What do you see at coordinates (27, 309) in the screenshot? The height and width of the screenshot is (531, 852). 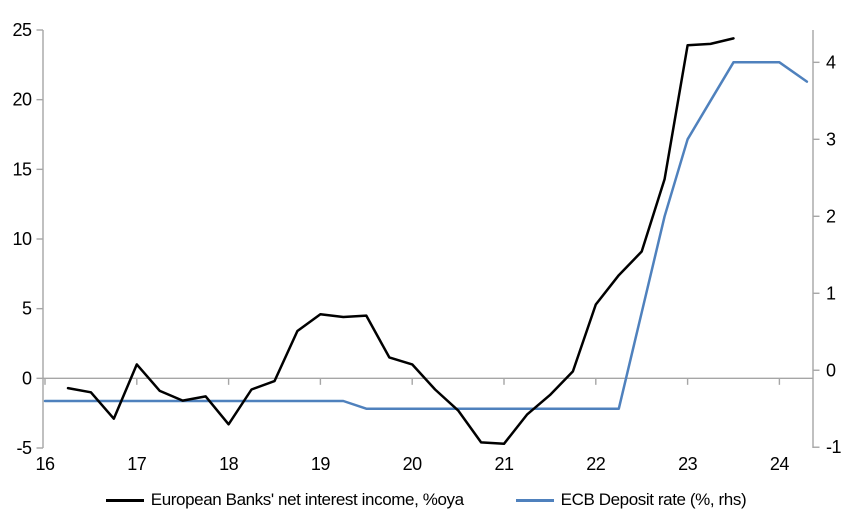 I see `left-axis-tick-label: 5` at bounding box center [27, 309].